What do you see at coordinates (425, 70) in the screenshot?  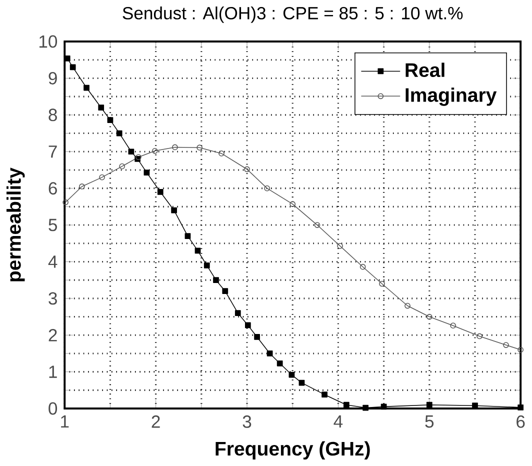 I see `legend-label: Real` at bounding box center [425, 70].